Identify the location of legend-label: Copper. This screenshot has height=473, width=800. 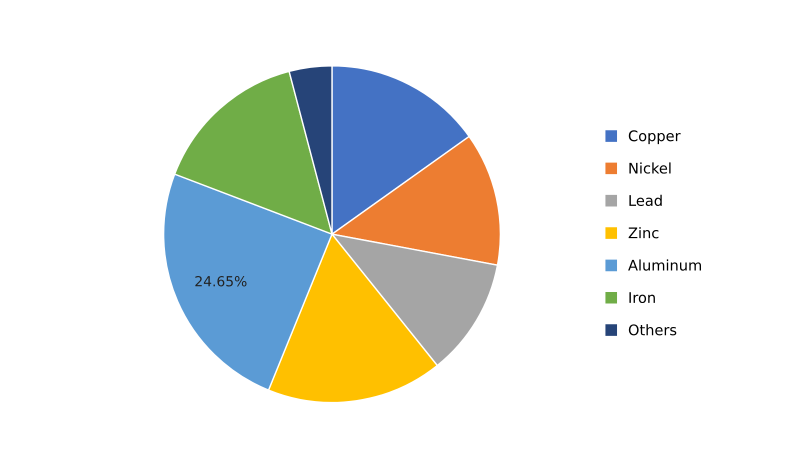
(654, 137).